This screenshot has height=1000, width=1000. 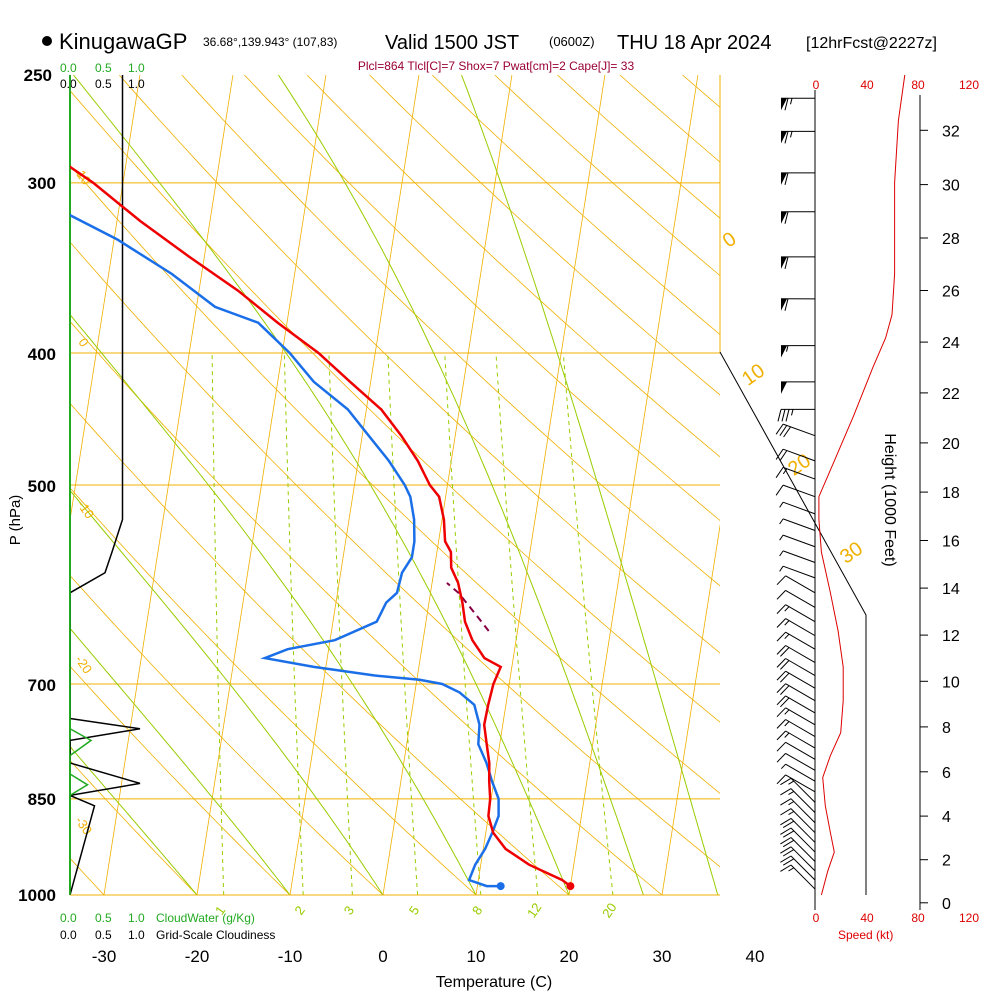 What do you see at coordinates (862, 485) in the screenshot?
I see `wind-speed-profile-line` at bounding box center [862, 485].